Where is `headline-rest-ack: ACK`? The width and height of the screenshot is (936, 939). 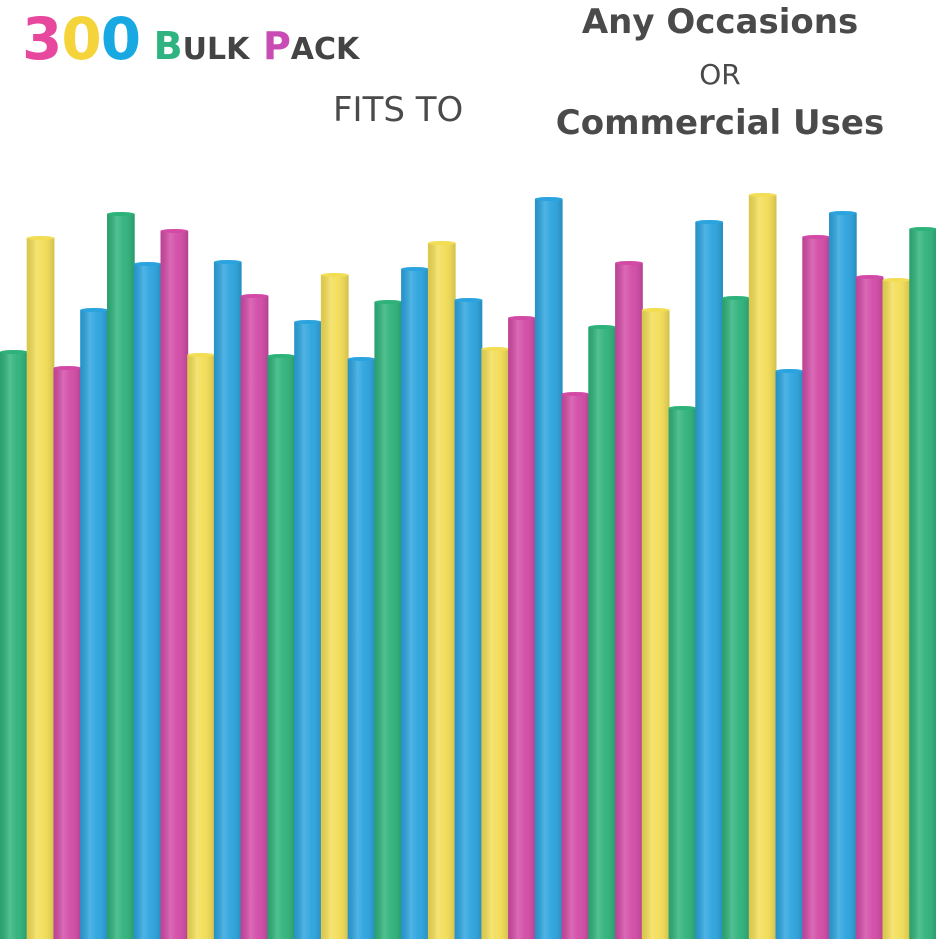
headline-rest-ack: ACK is located at coordinates (325, 49).